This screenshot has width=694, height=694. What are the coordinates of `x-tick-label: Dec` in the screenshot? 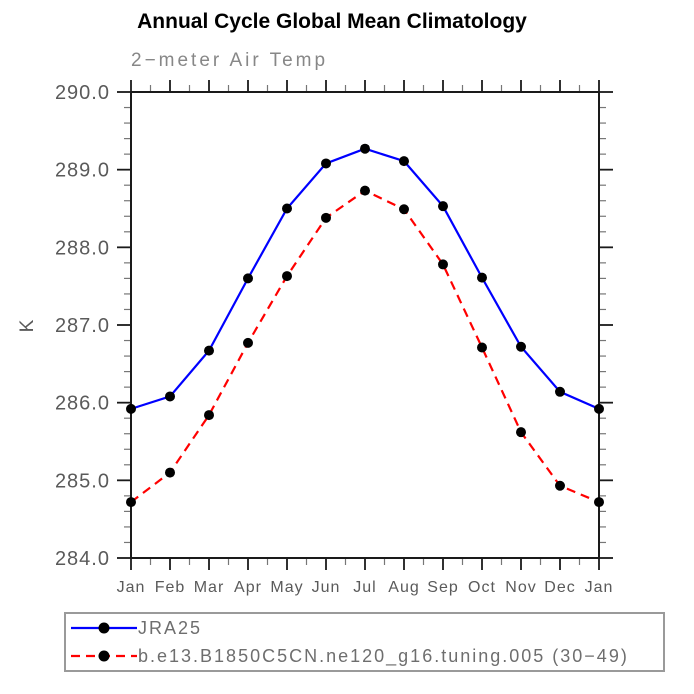 It's located at (559, 587).